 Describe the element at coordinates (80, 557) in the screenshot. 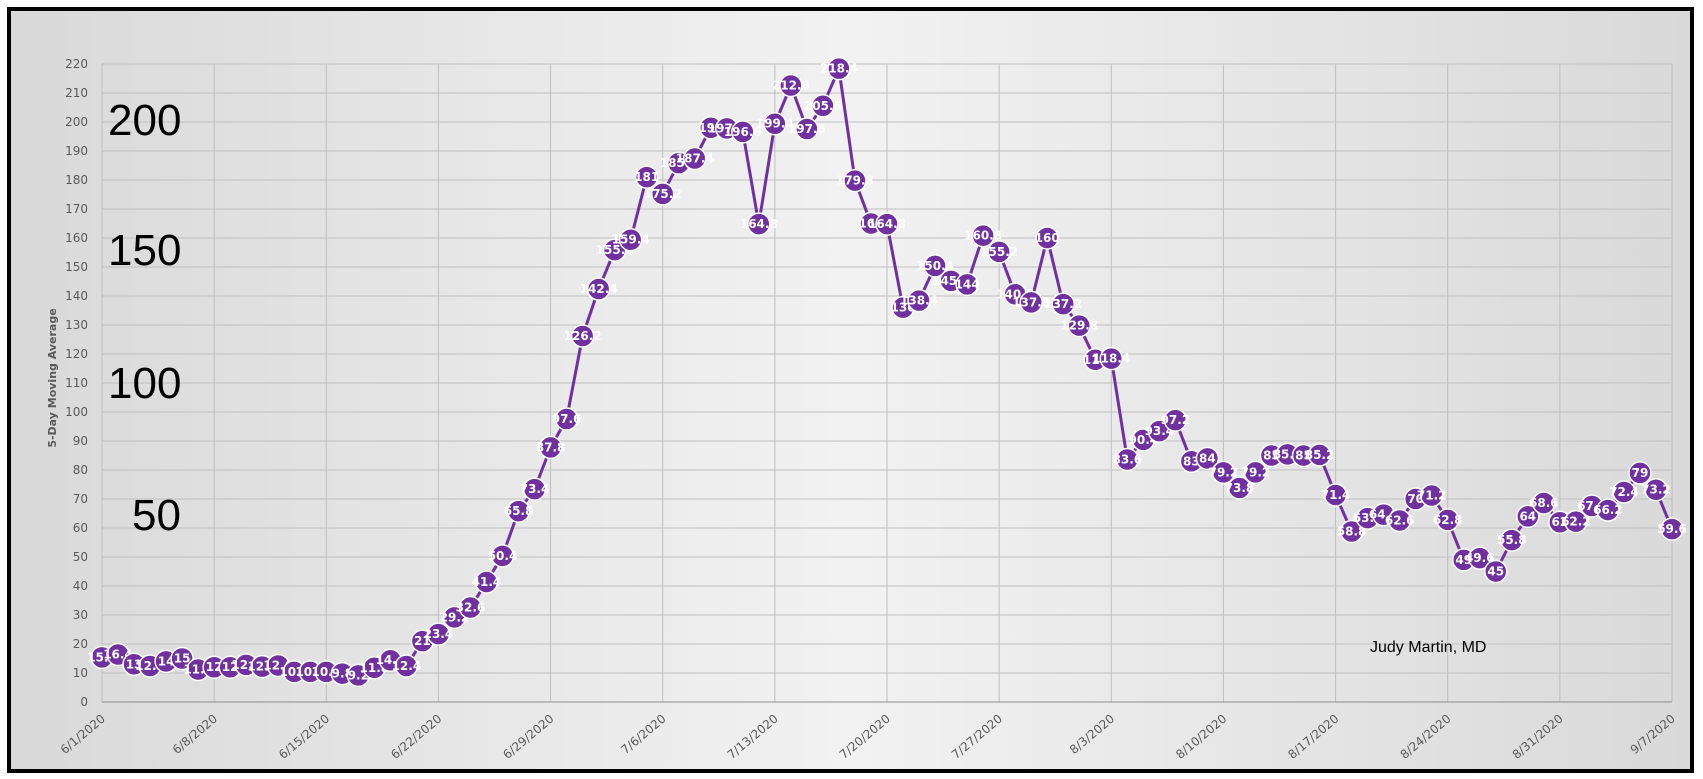

I see `y-tick-label: 50` at that location.